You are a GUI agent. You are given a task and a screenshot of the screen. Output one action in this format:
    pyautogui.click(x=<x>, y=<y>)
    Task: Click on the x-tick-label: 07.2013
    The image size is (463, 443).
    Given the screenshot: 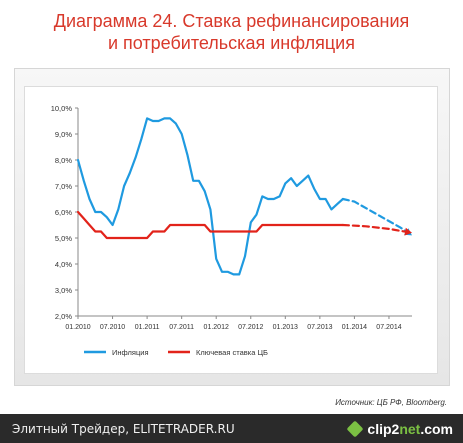 What is the action you would take?
    pyautogui.click(x=319, y=327)
    